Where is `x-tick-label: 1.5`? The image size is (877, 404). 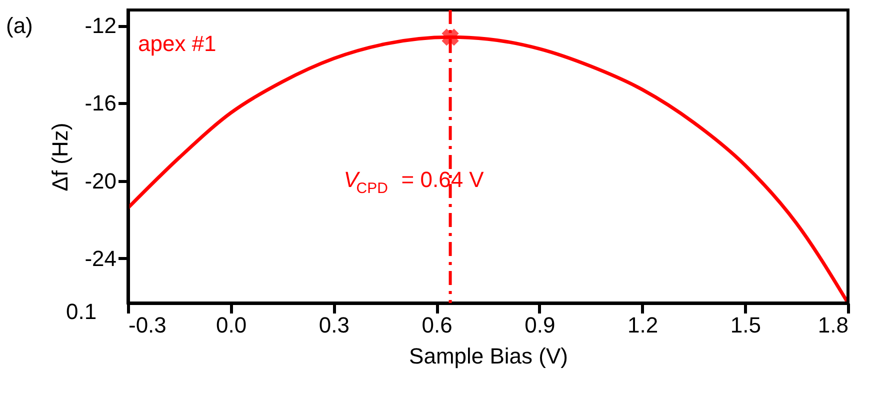 x-tick-label: 1.5 is located at coordinates (745, 325).